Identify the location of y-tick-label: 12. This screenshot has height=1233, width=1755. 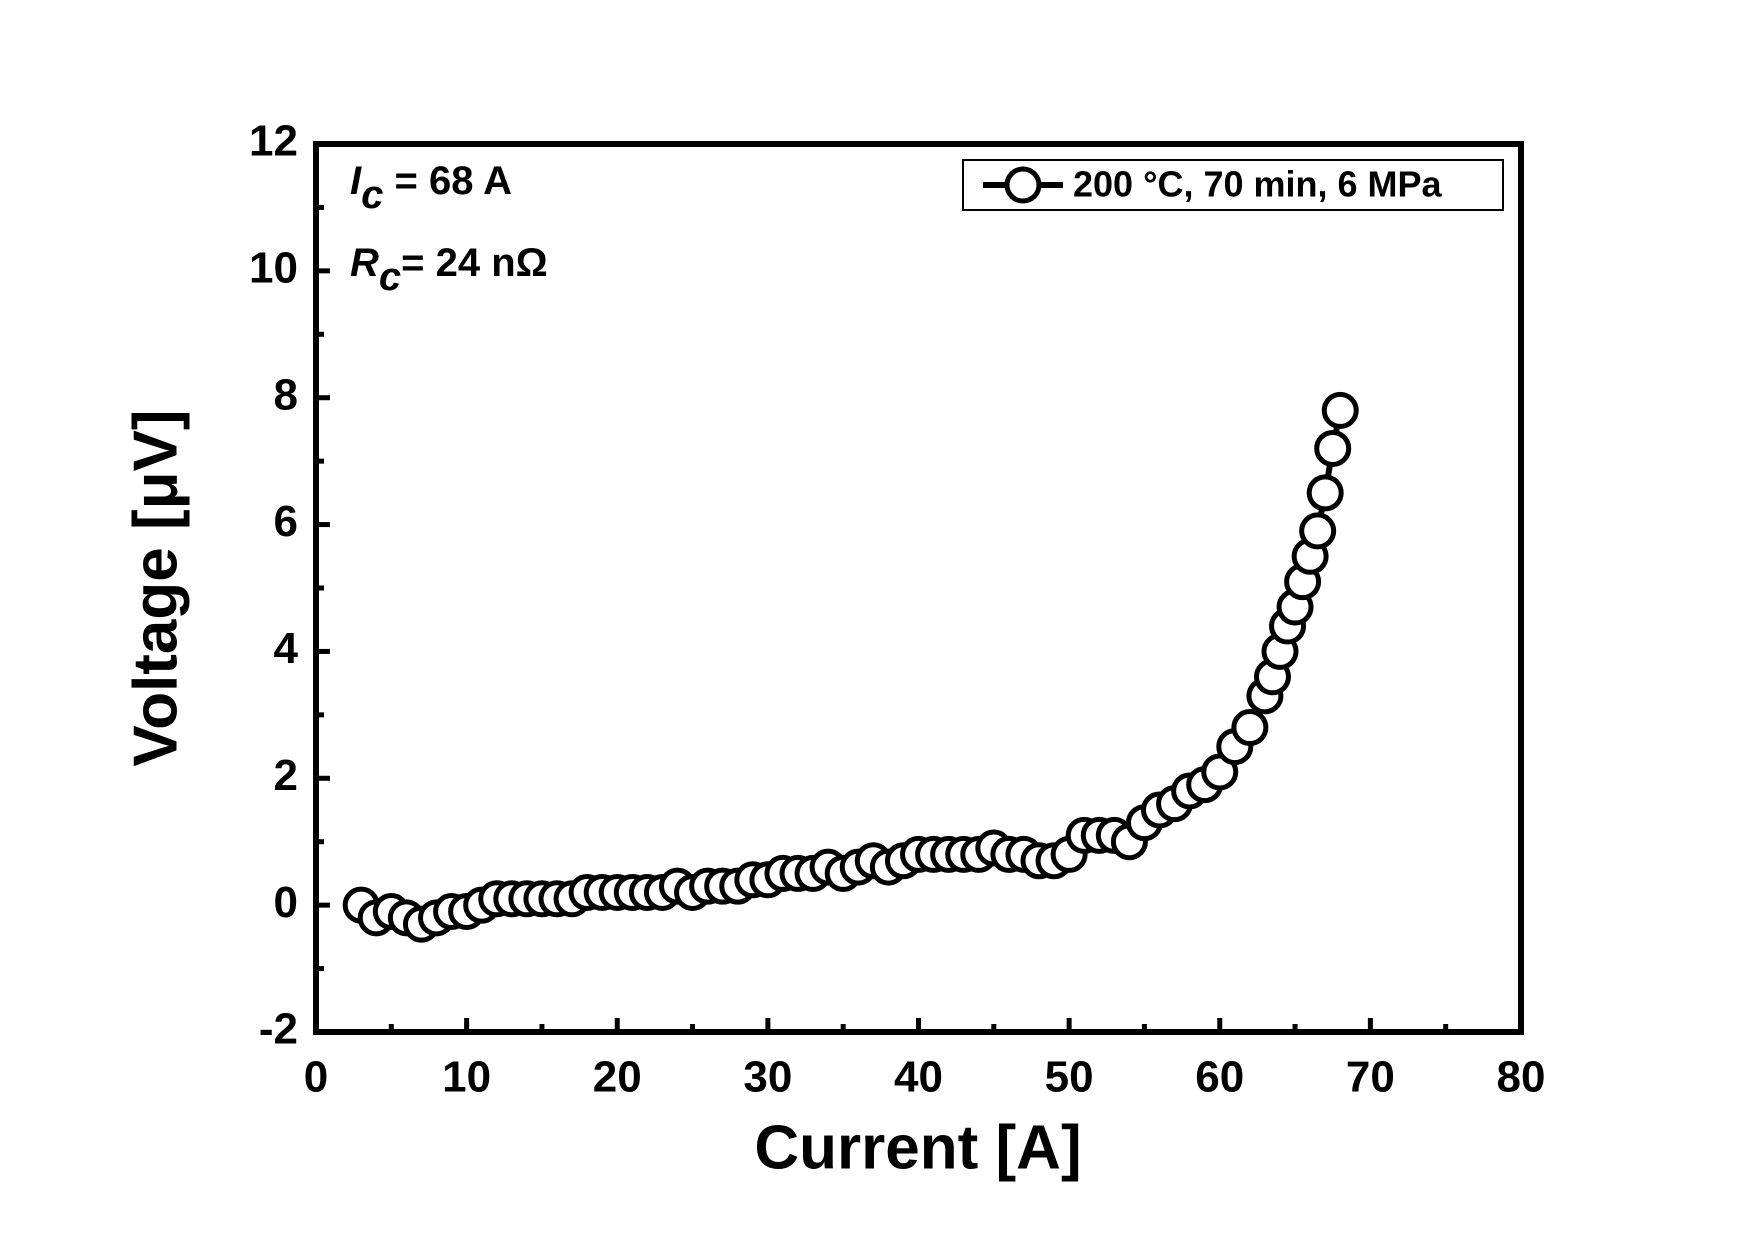
(273, 141).